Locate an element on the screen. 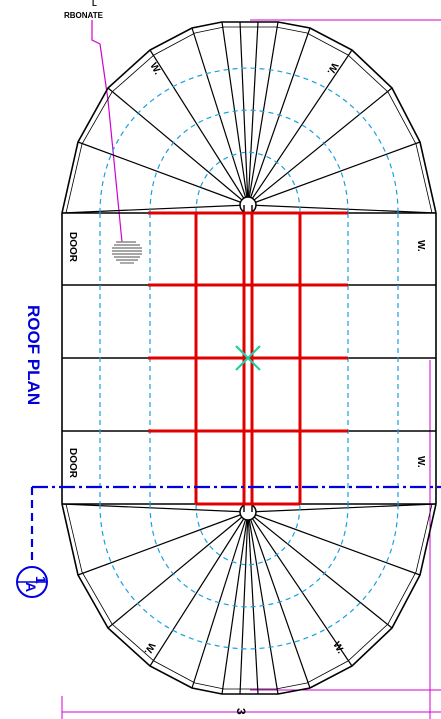 The width and height of the screenshot is (441, 719). top-hub is located at coordinates (248, 205).